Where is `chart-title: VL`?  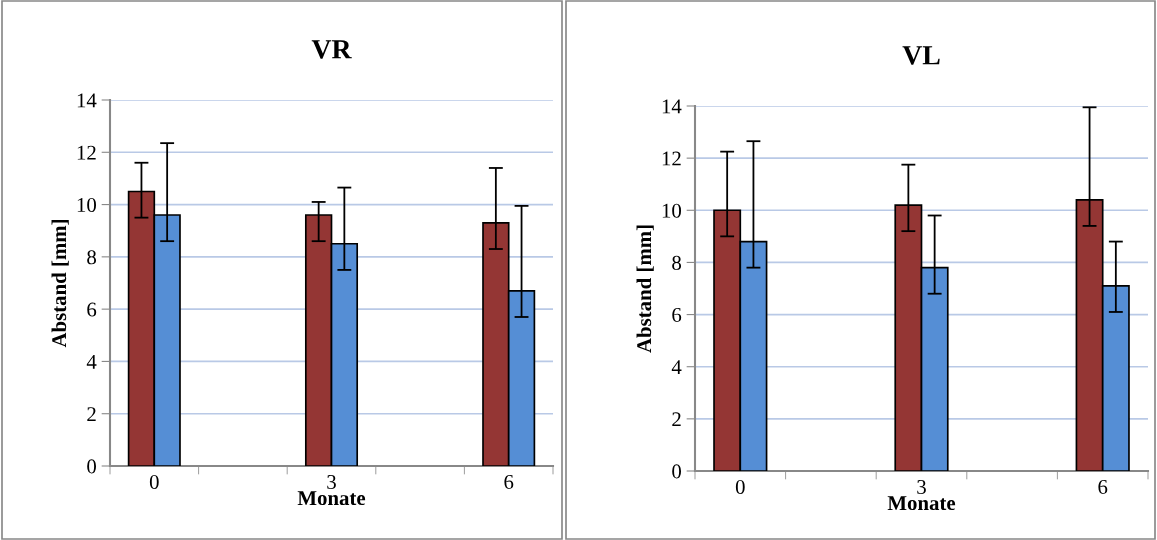
chart-title: VL is located at coordinates (921, 55).